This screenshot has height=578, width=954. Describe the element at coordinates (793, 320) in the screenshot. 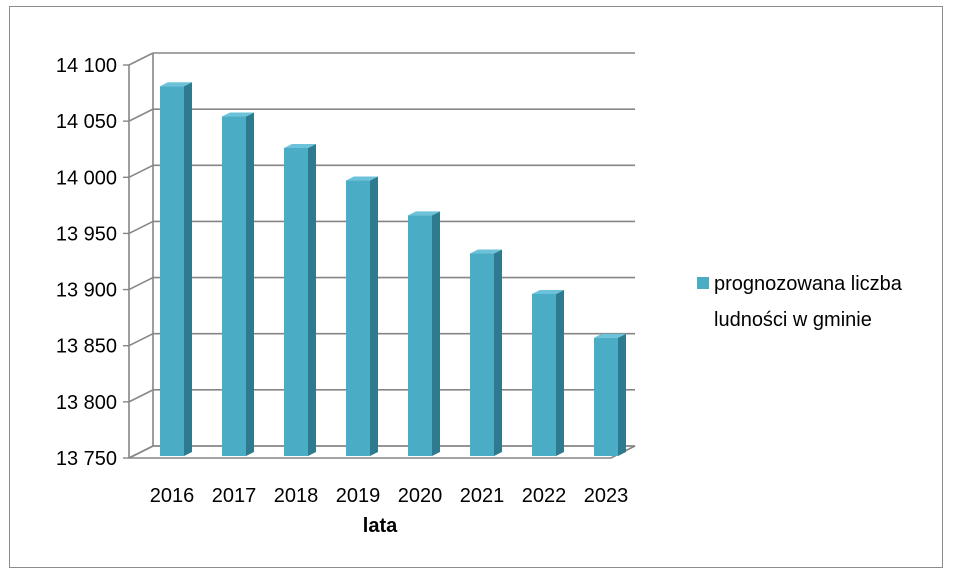

I see `legend-label-line2: ludności w gminie` at that location.